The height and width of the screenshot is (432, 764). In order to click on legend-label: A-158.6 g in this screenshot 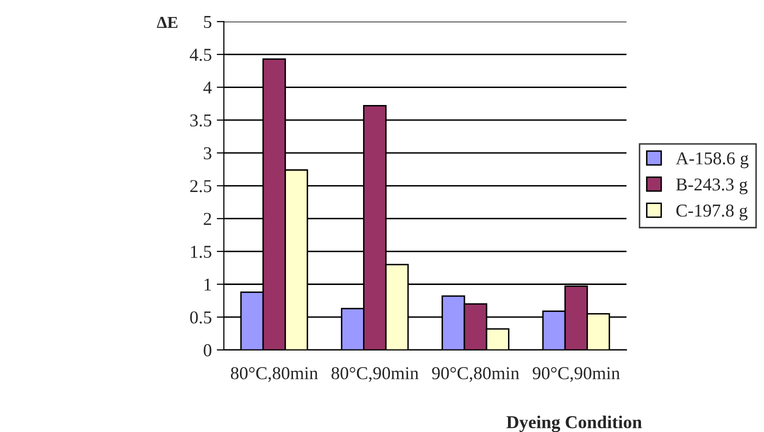, I will do `click(712, 160)`.